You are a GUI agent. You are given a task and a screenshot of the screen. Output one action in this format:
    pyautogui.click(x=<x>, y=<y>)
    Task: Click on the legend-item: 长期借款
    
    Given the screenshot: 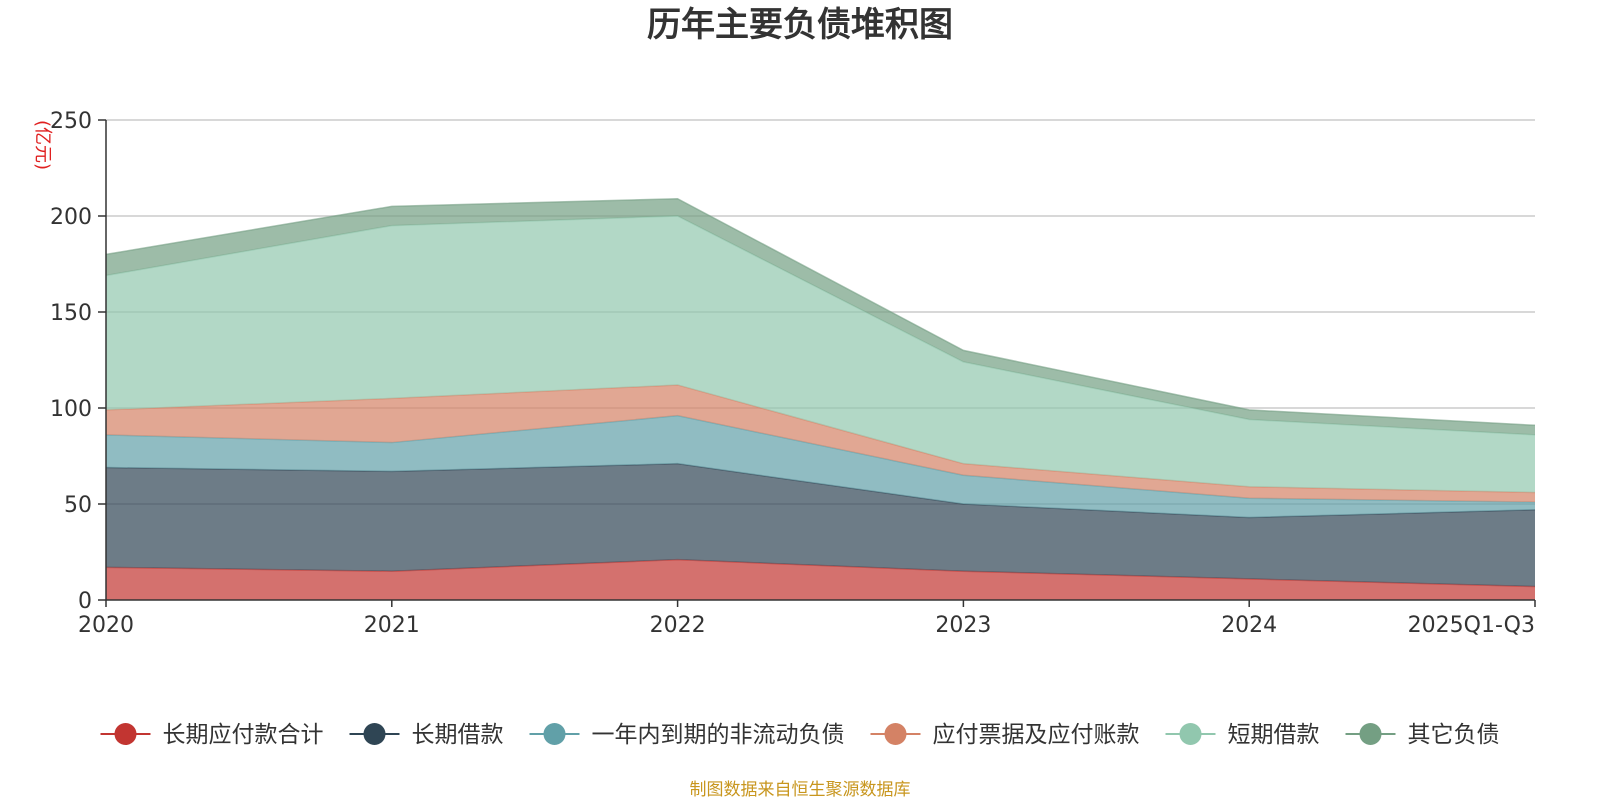 What is the action you would take?
    pyautogui.click(x=426, y=735)
    